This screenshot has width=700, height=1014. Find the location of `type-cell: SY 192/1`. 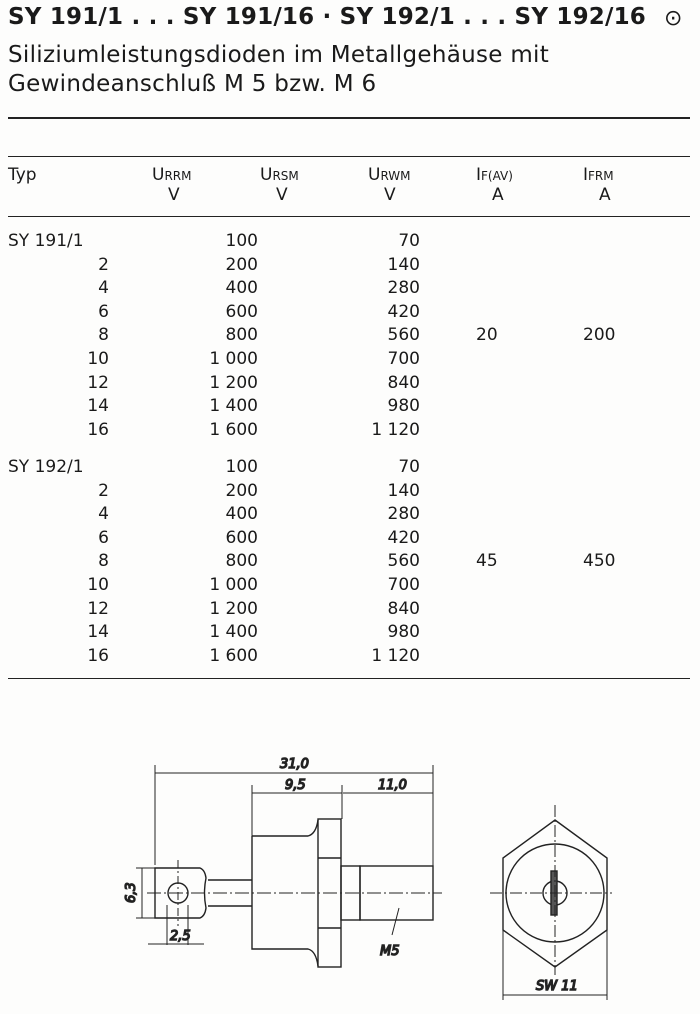

type-cell: SY 192/1 is located at coordinates (46, 467).